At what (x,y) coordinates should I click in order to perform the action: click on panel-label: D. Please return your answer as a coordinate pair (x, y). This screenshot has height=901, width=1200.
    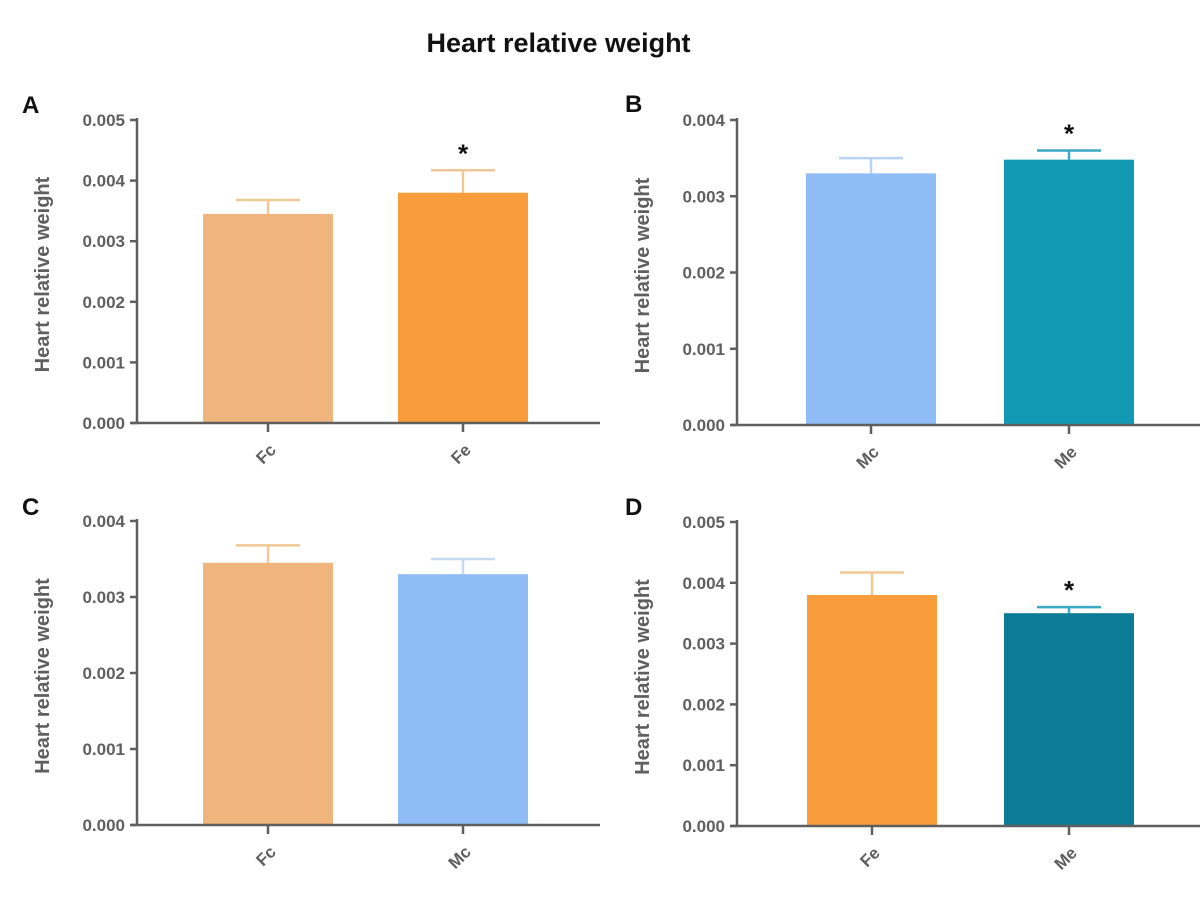
    Looking at the image, I should click on (633, 507).